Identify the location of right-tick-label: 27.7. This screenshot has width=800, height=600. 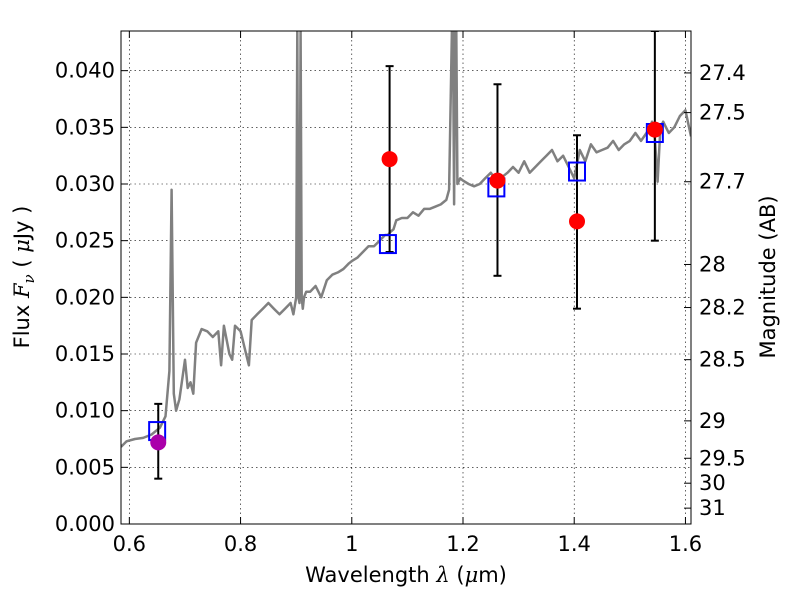
(722, 182).